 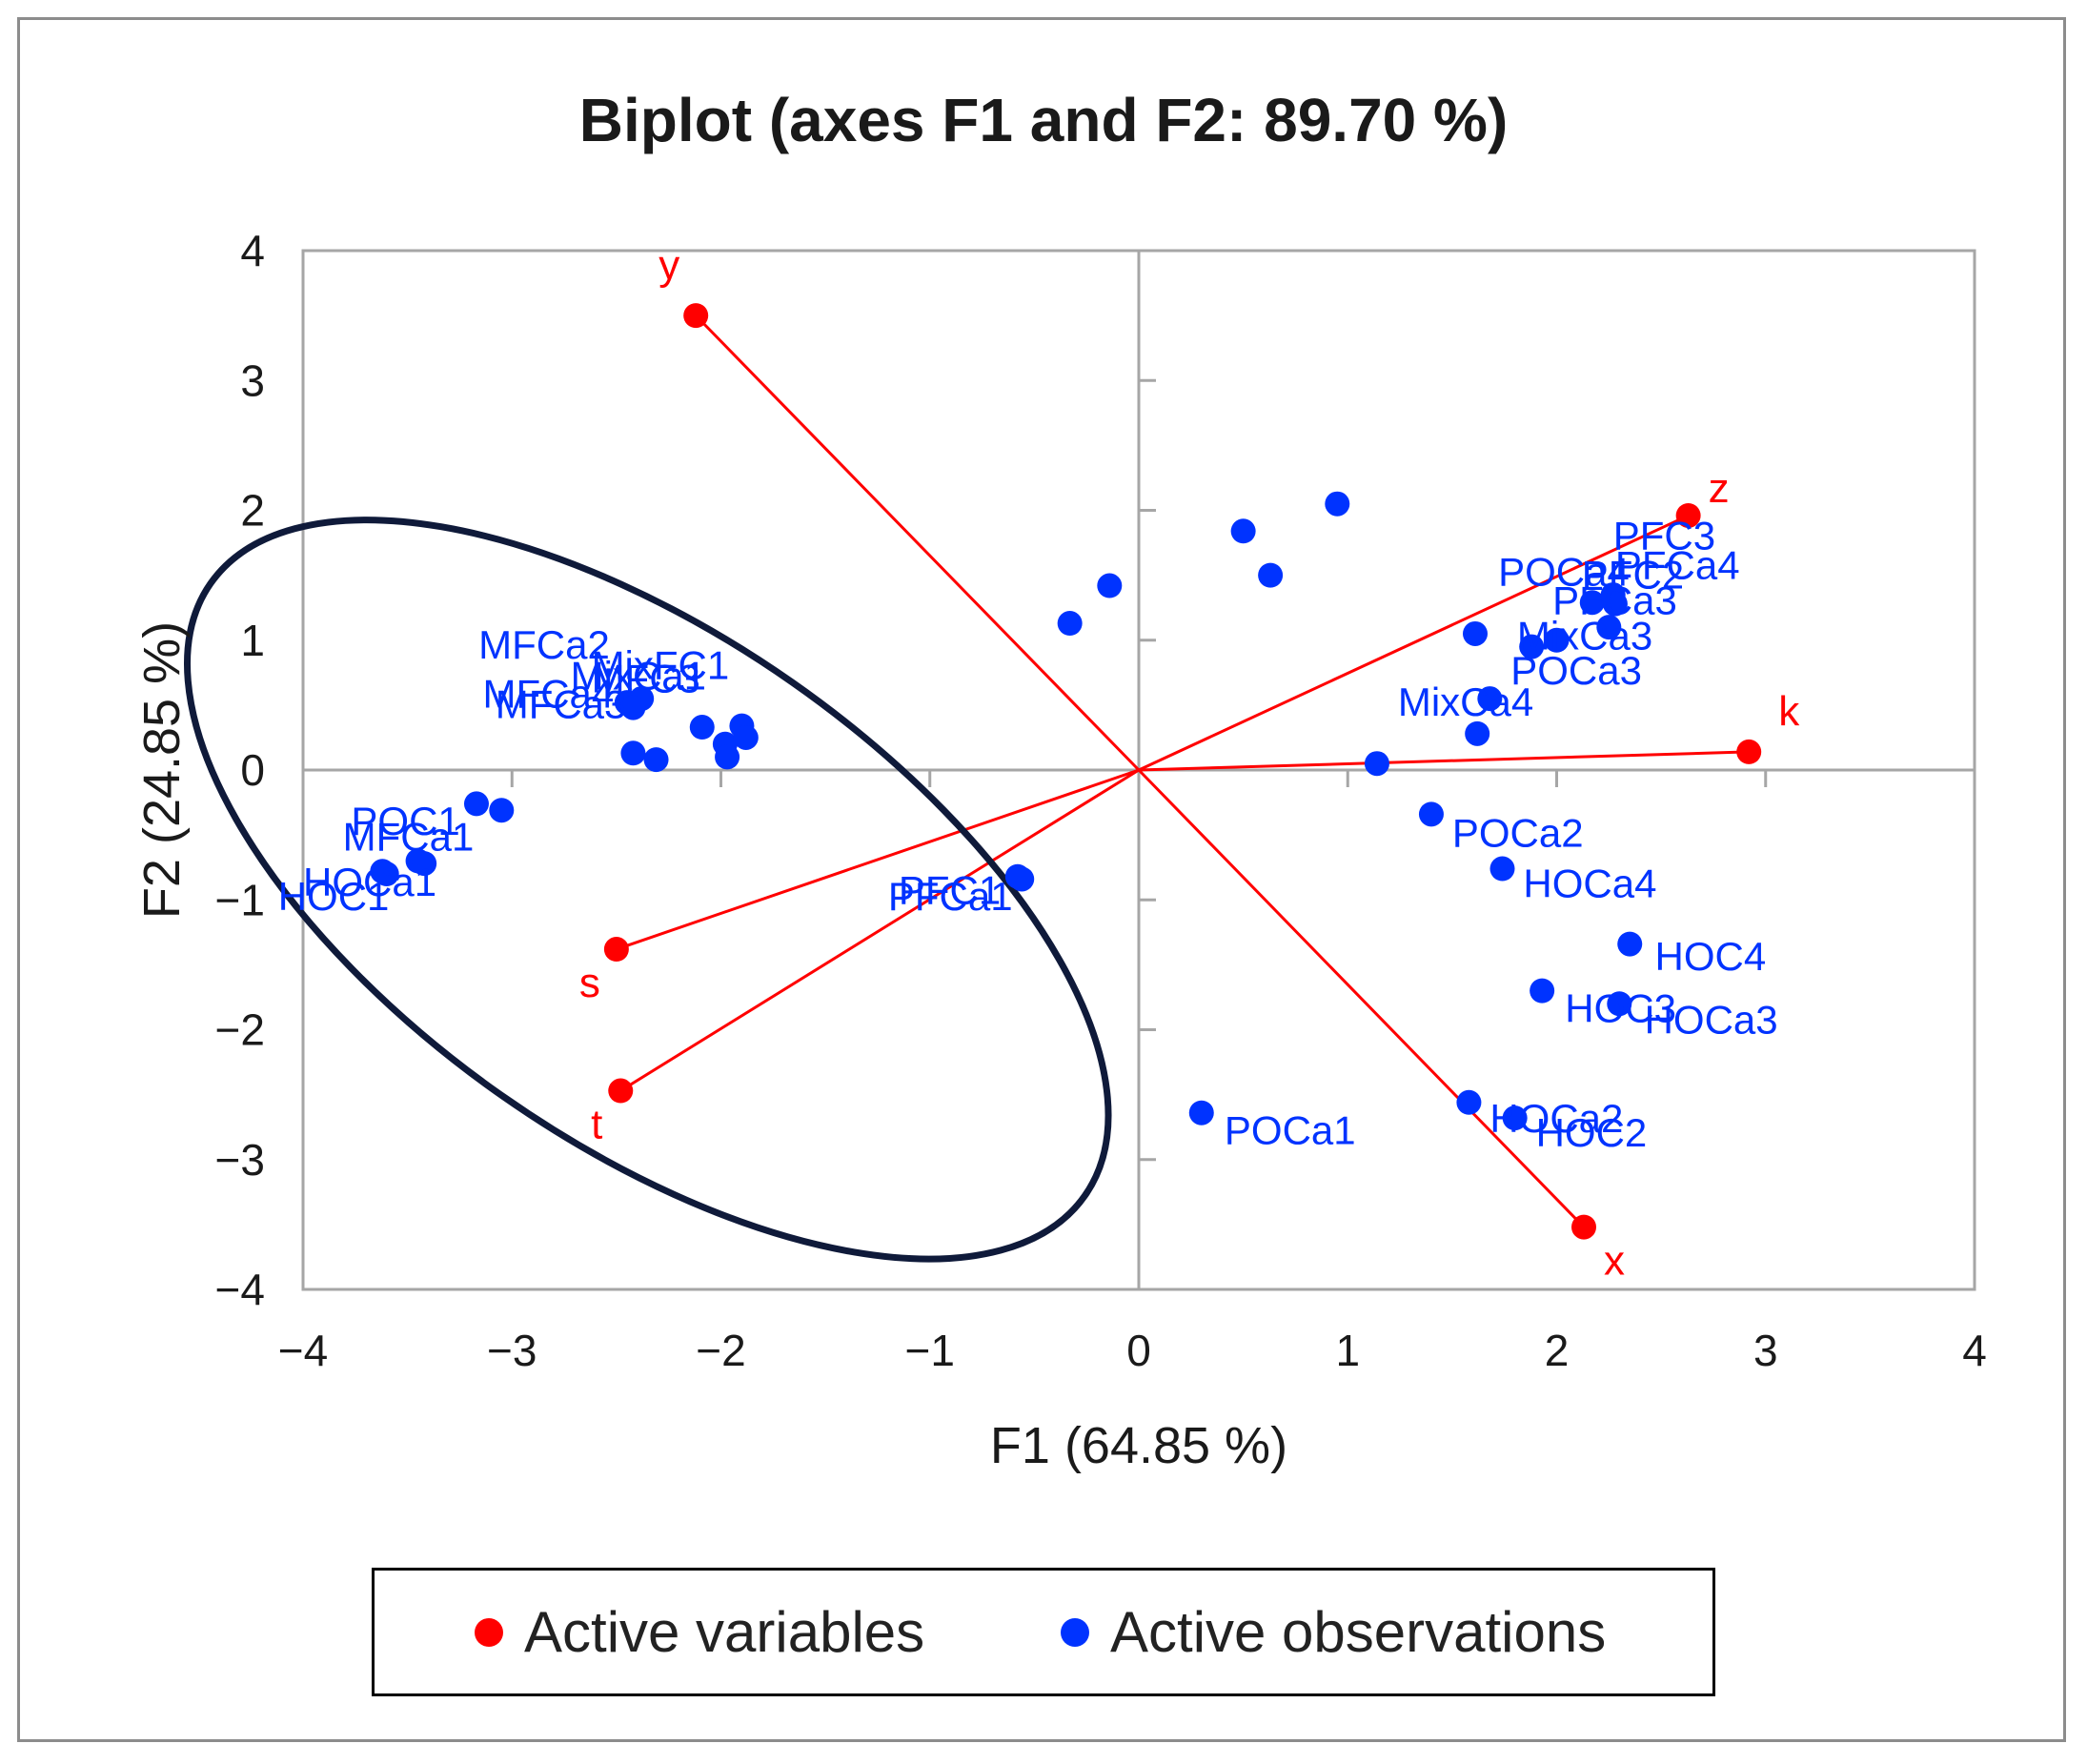 I want to click on observation-label: HOCa1, so click(x=369, y=882).